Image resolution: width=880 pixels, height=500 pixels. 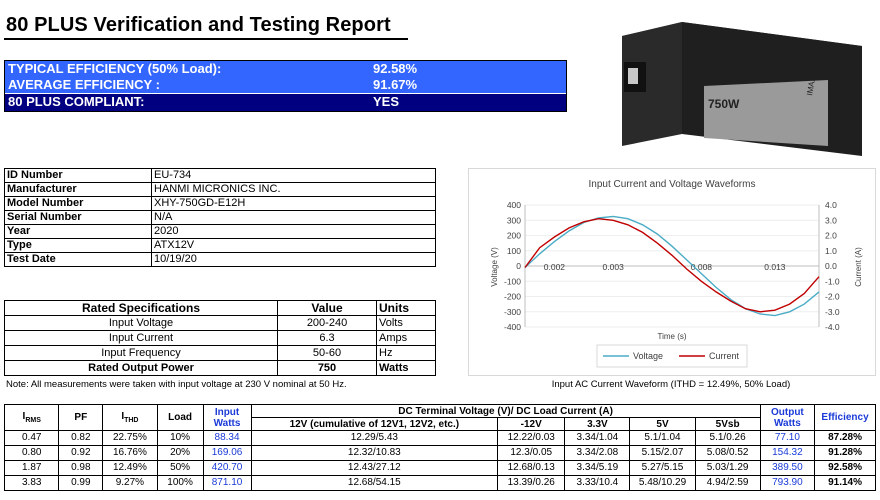 What do you see at coordinates (775, 267) in the screenshot?
I see `x-tick-label: 0.013` at bounding box center [775, 267].